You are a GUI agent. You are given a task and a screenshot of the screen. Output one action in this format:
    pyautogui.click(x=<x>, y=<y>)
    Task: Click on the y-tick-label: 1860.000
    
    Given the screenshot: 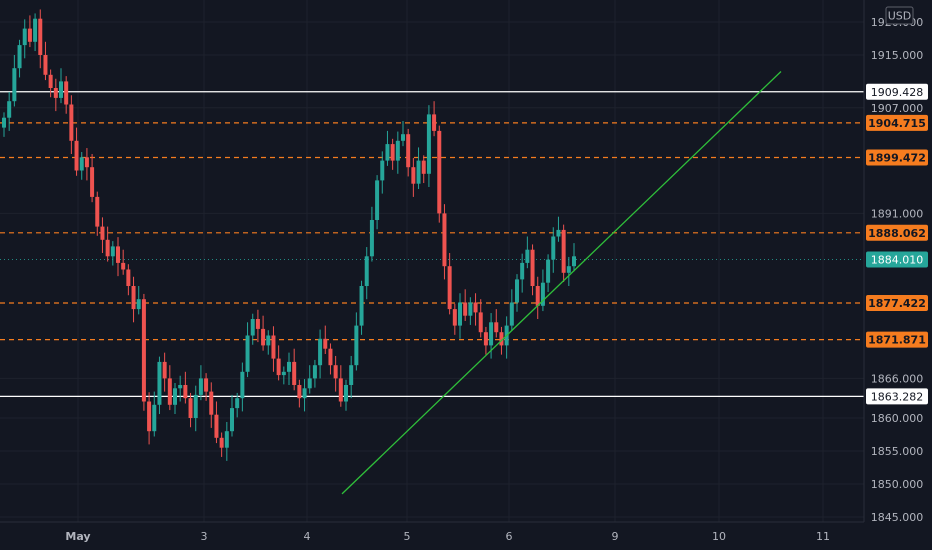 What is the action you would take?
    pyautogui.click(x=897, y=418)
    